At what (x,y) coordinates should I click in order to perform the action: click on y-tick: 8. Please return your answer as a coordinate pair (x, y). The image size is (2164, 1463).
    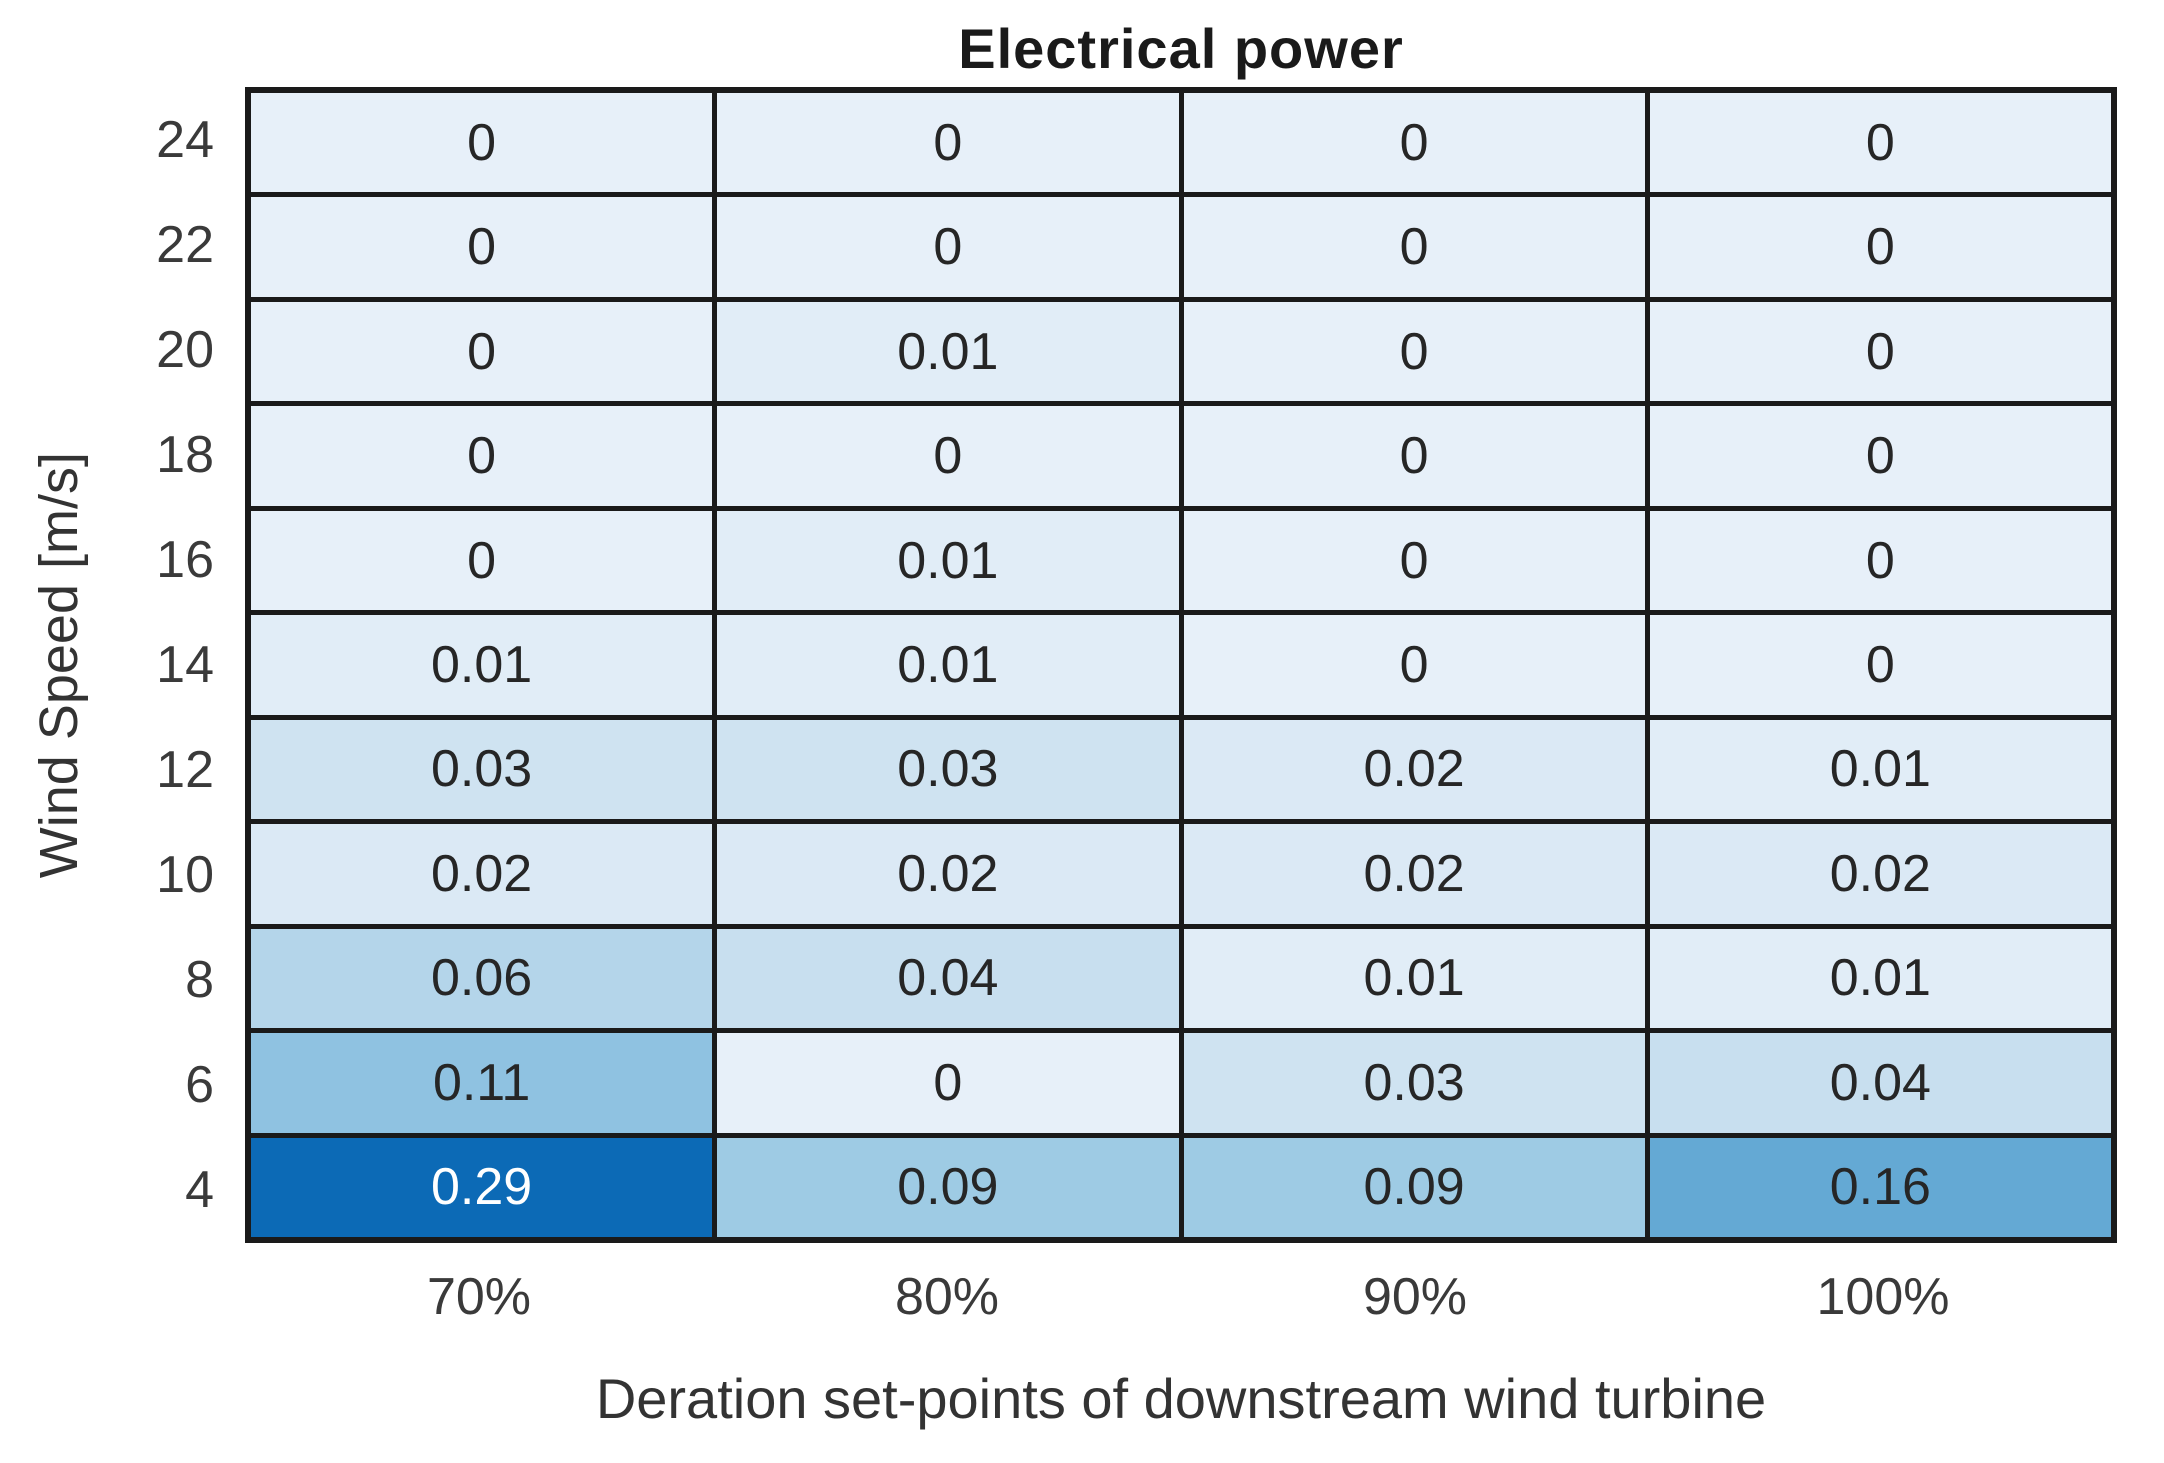
    Looking at the image, I should click on (199, 980).